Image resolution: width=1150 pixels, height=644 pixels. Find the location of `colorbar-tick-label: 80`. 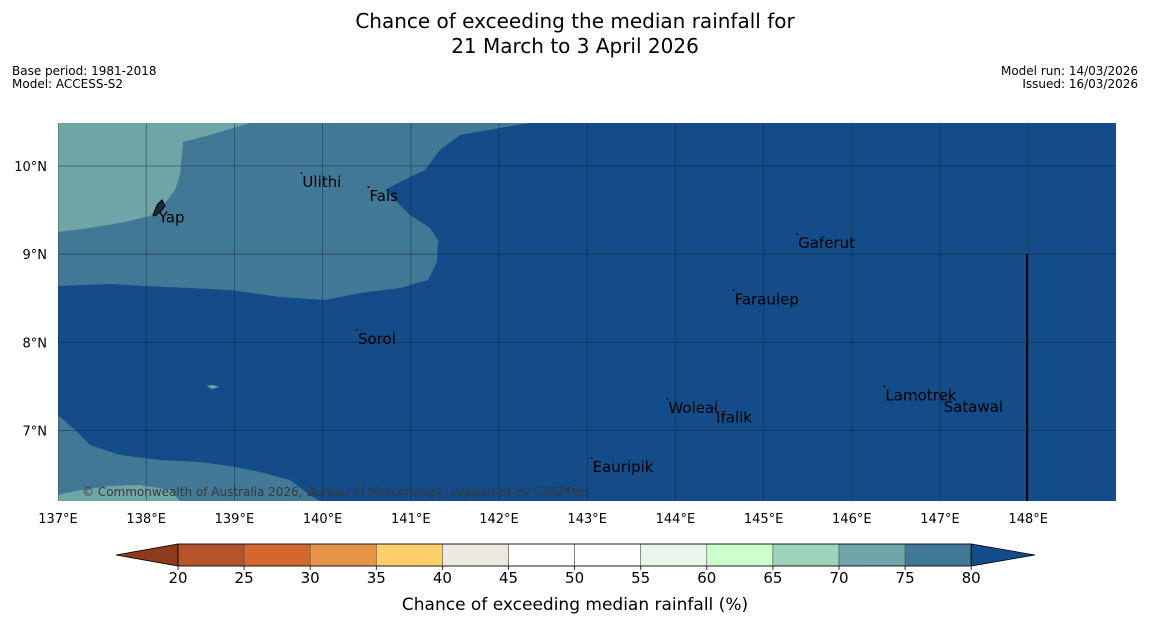

colorbar-tick-label: 80 is located at coordinates (971, 578).